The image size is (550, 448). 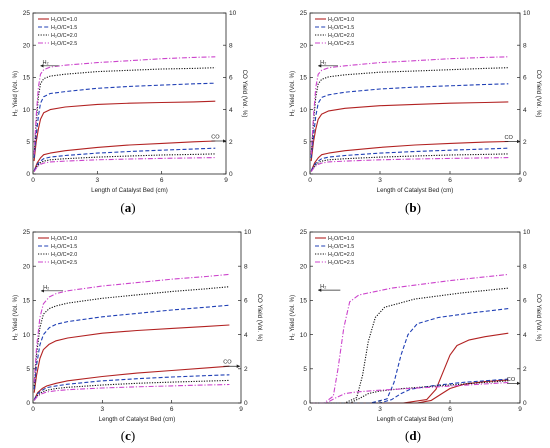 What do you see at coordinates (128, 435) in the screenshot?
I see `panel-label-c: (c)` at bounding box center [128, 435].